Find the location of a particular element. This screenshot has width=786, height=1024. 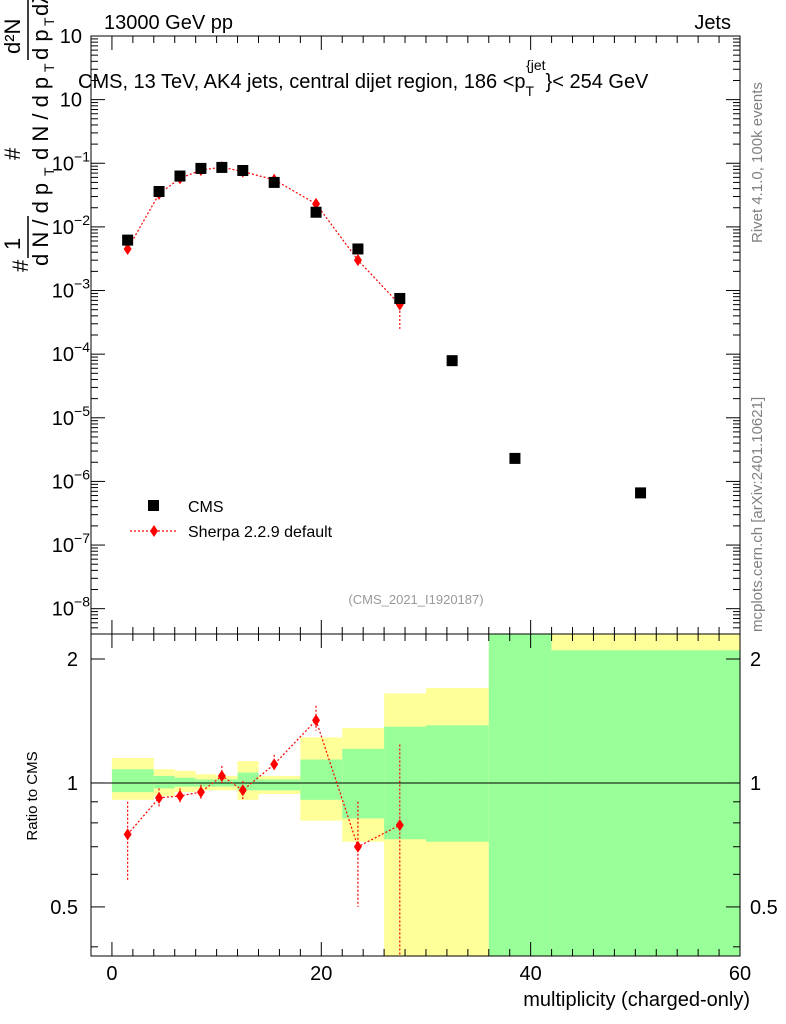

energy-label: 13000 GeV pp is located at coordinates (168, 23).